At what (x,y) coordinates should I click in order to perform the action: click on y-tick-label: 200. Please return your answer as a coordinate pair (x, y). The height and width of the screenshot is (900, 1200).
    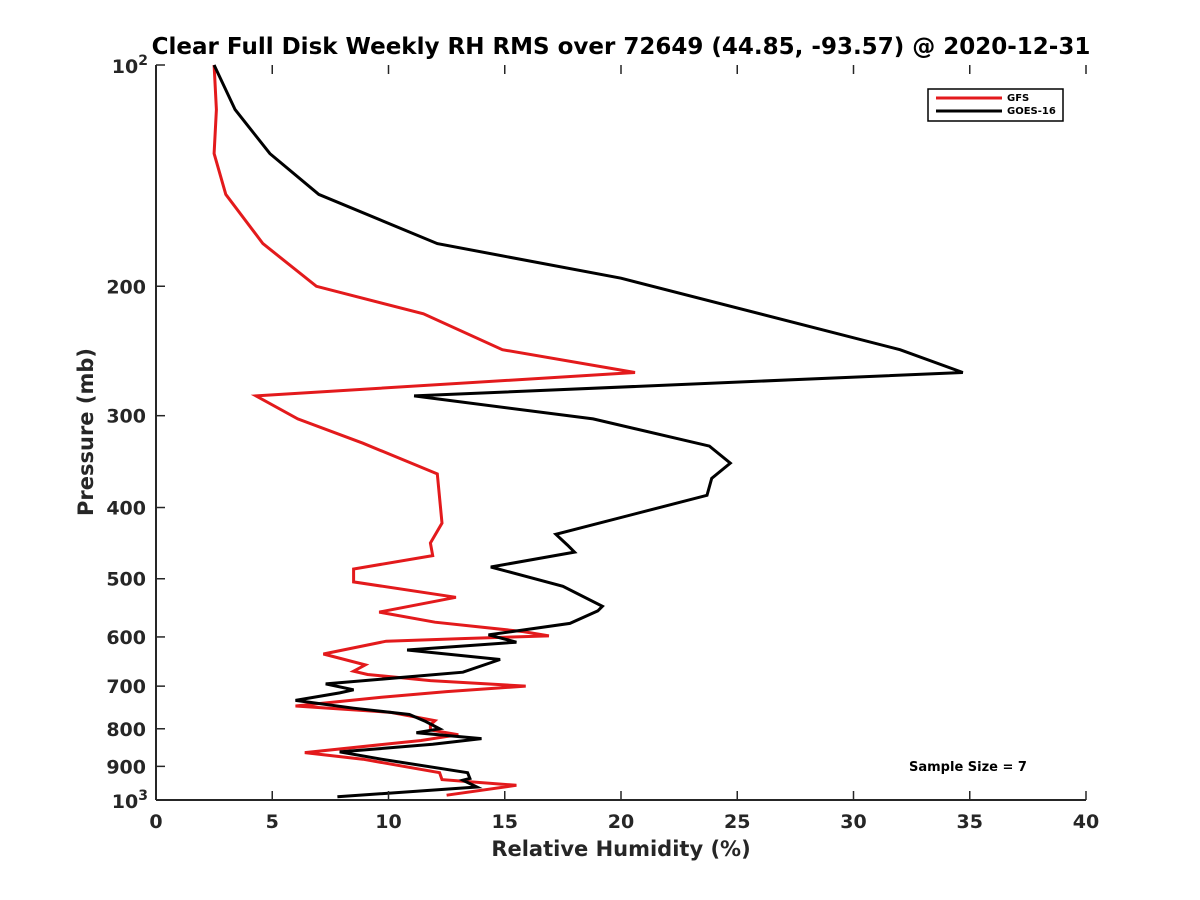
    Looking at the image, I should click on (126, 287).